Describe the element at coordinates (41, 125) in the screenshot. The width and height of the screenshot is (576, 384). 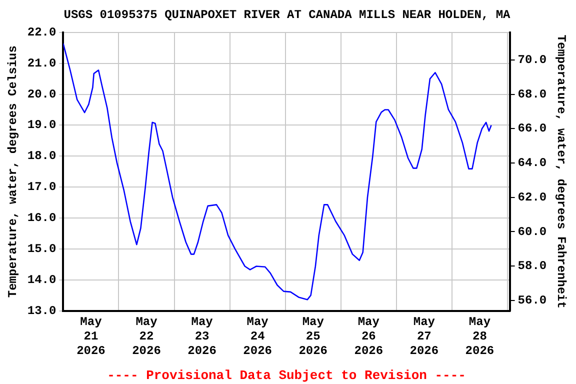
I see `y-tick-label: 19.0` at that location.